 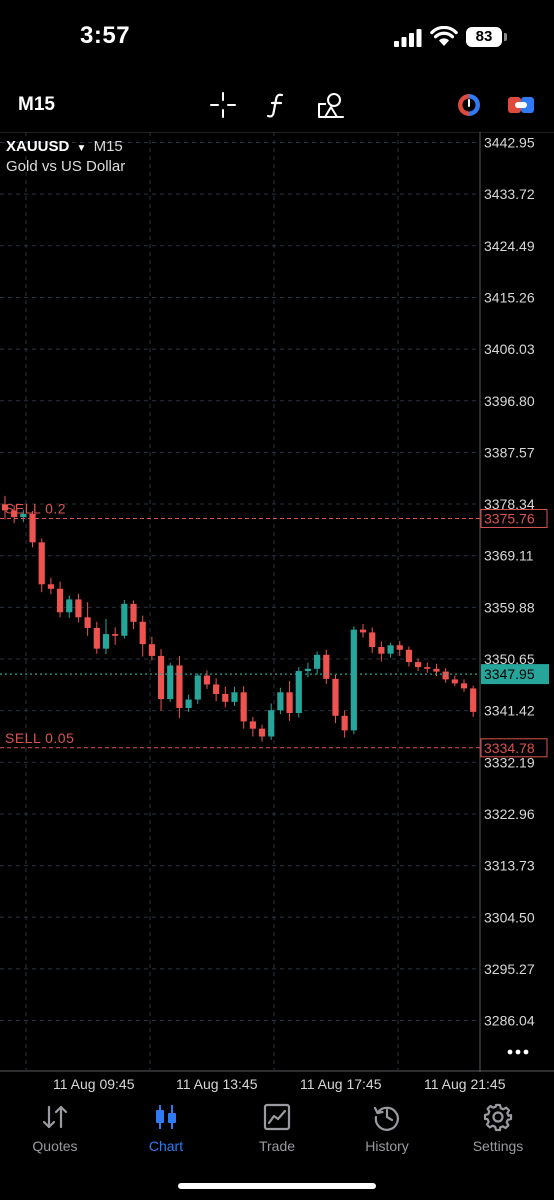 I want to click on nav-settings-label: Settings, so click(x=498, y=1146).